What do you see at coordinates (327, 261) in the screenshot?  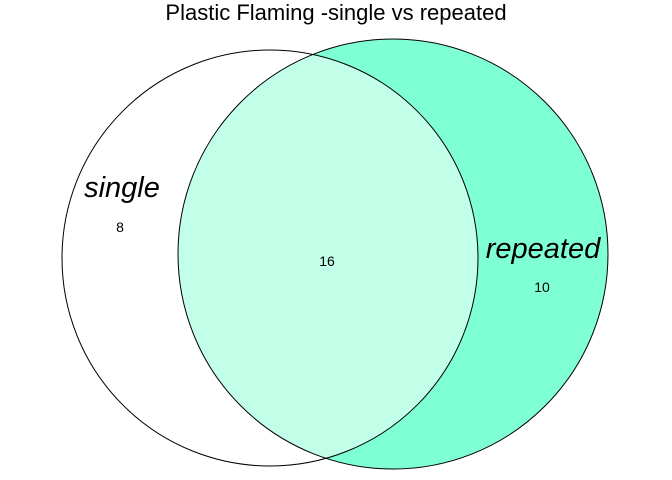 I see `count-overlap: 16` at bounding box center [327, 261].